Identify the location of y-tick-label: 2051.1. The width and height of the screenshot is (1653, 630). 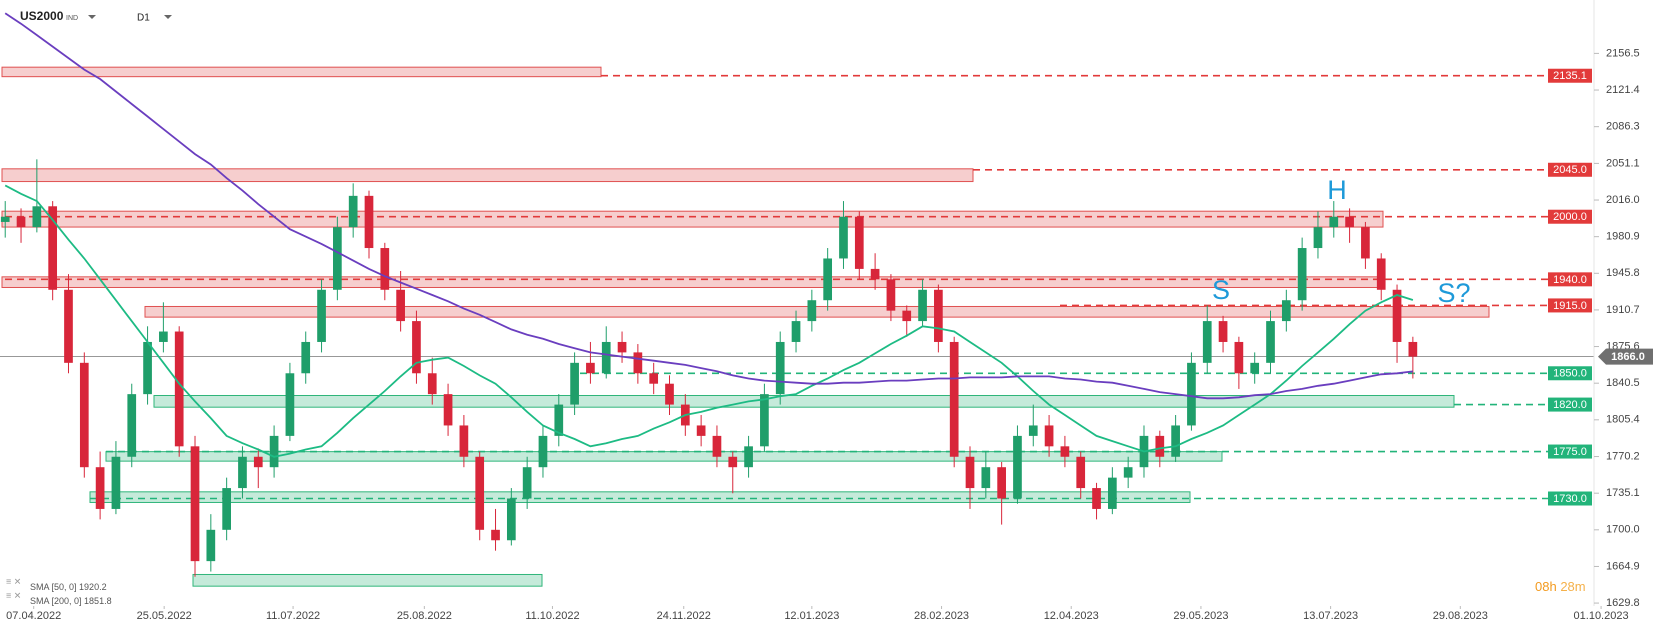
(1623, 163).